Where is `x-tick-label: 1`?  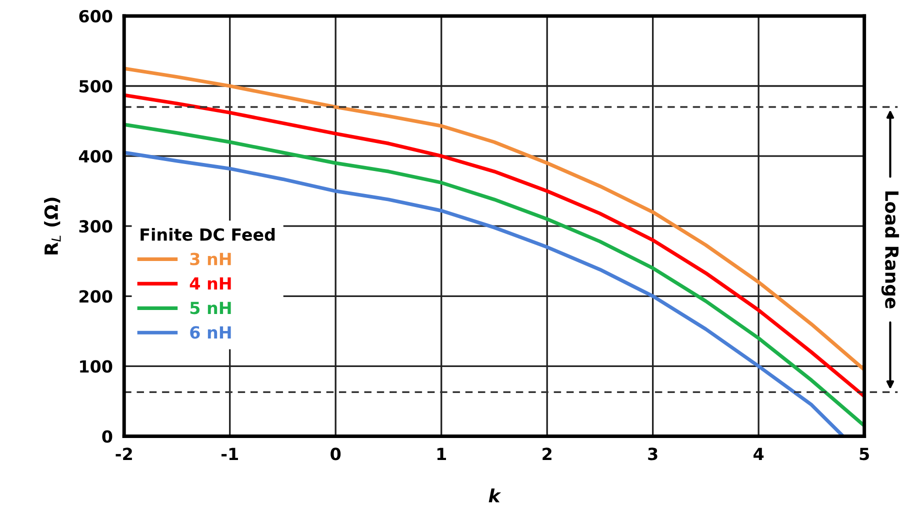 x-tick-label: 1 is located at coordinates (441, 454).